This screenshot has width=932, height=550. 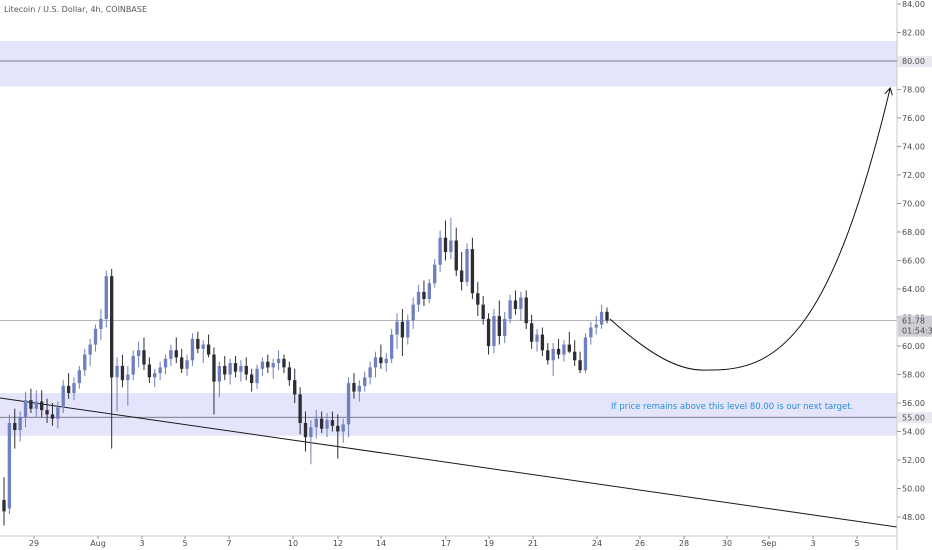 I want to click on time-tick-label: 3, so click(x=141, y=543).